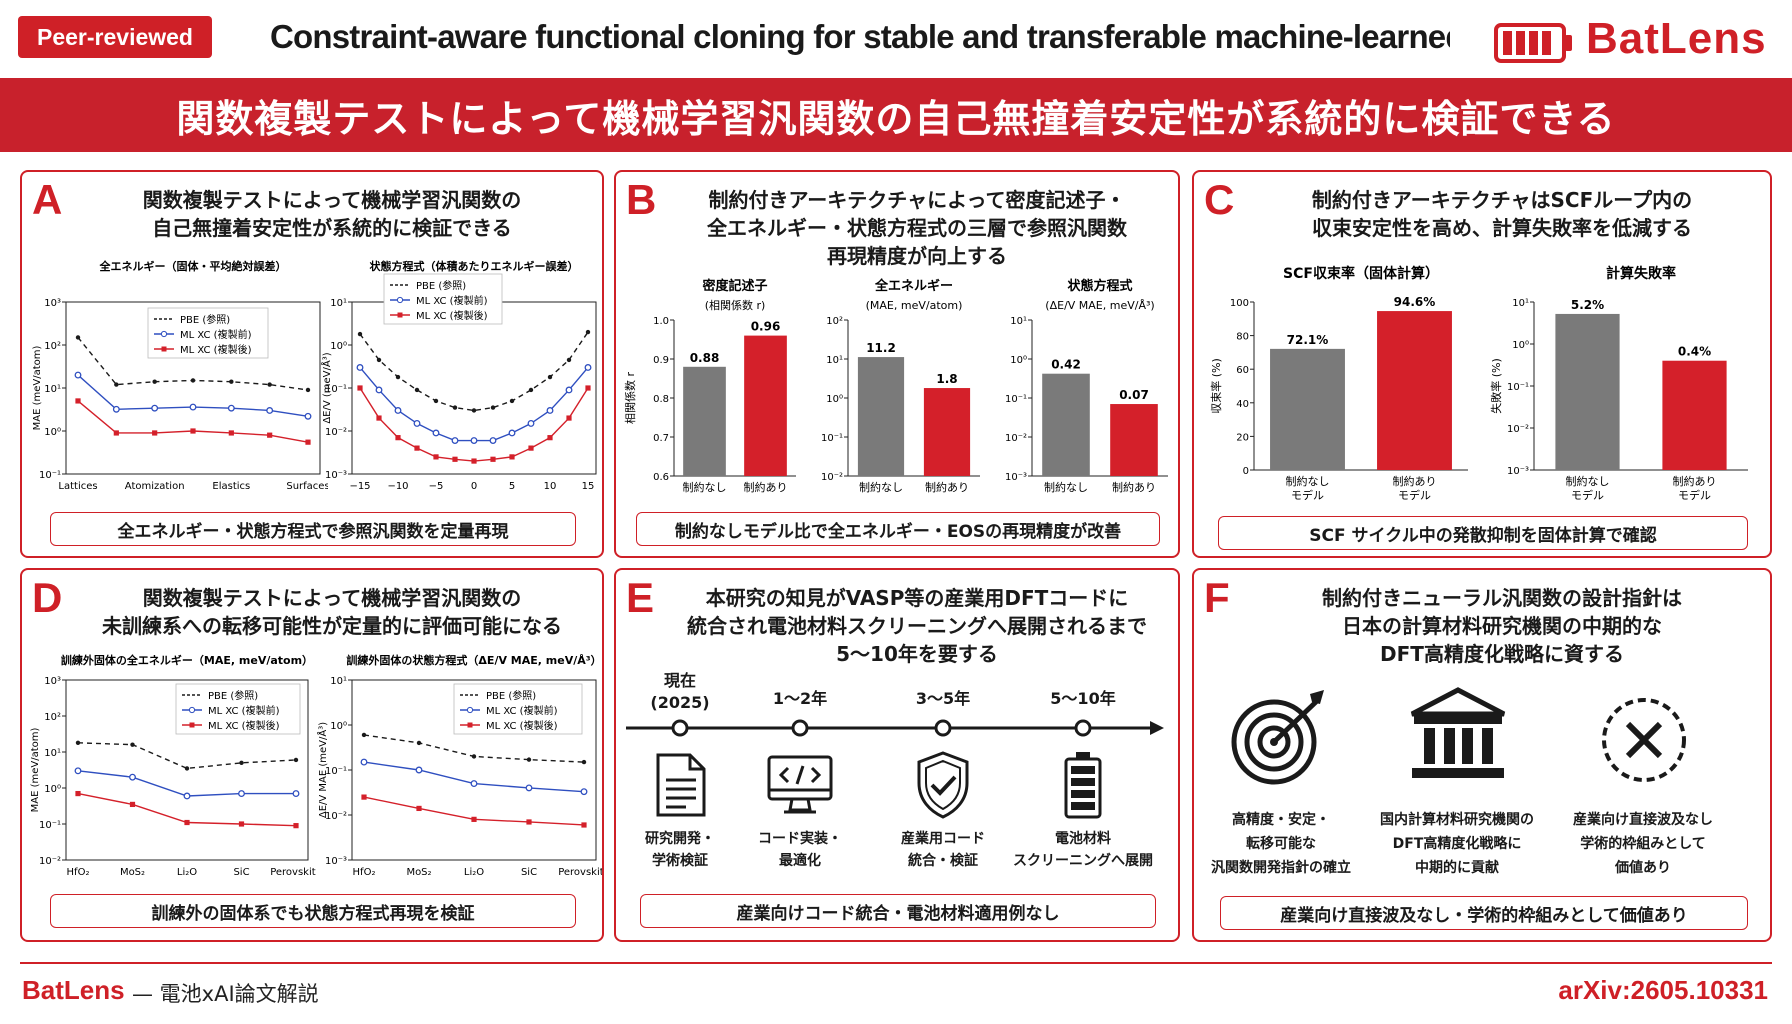  What do you see at coordinates (1483, 533) in the screenshot?
I see `panel-caption: SCF サイクル中の発散抑制を固体計算で確認` at bounding box center [1483, 533].